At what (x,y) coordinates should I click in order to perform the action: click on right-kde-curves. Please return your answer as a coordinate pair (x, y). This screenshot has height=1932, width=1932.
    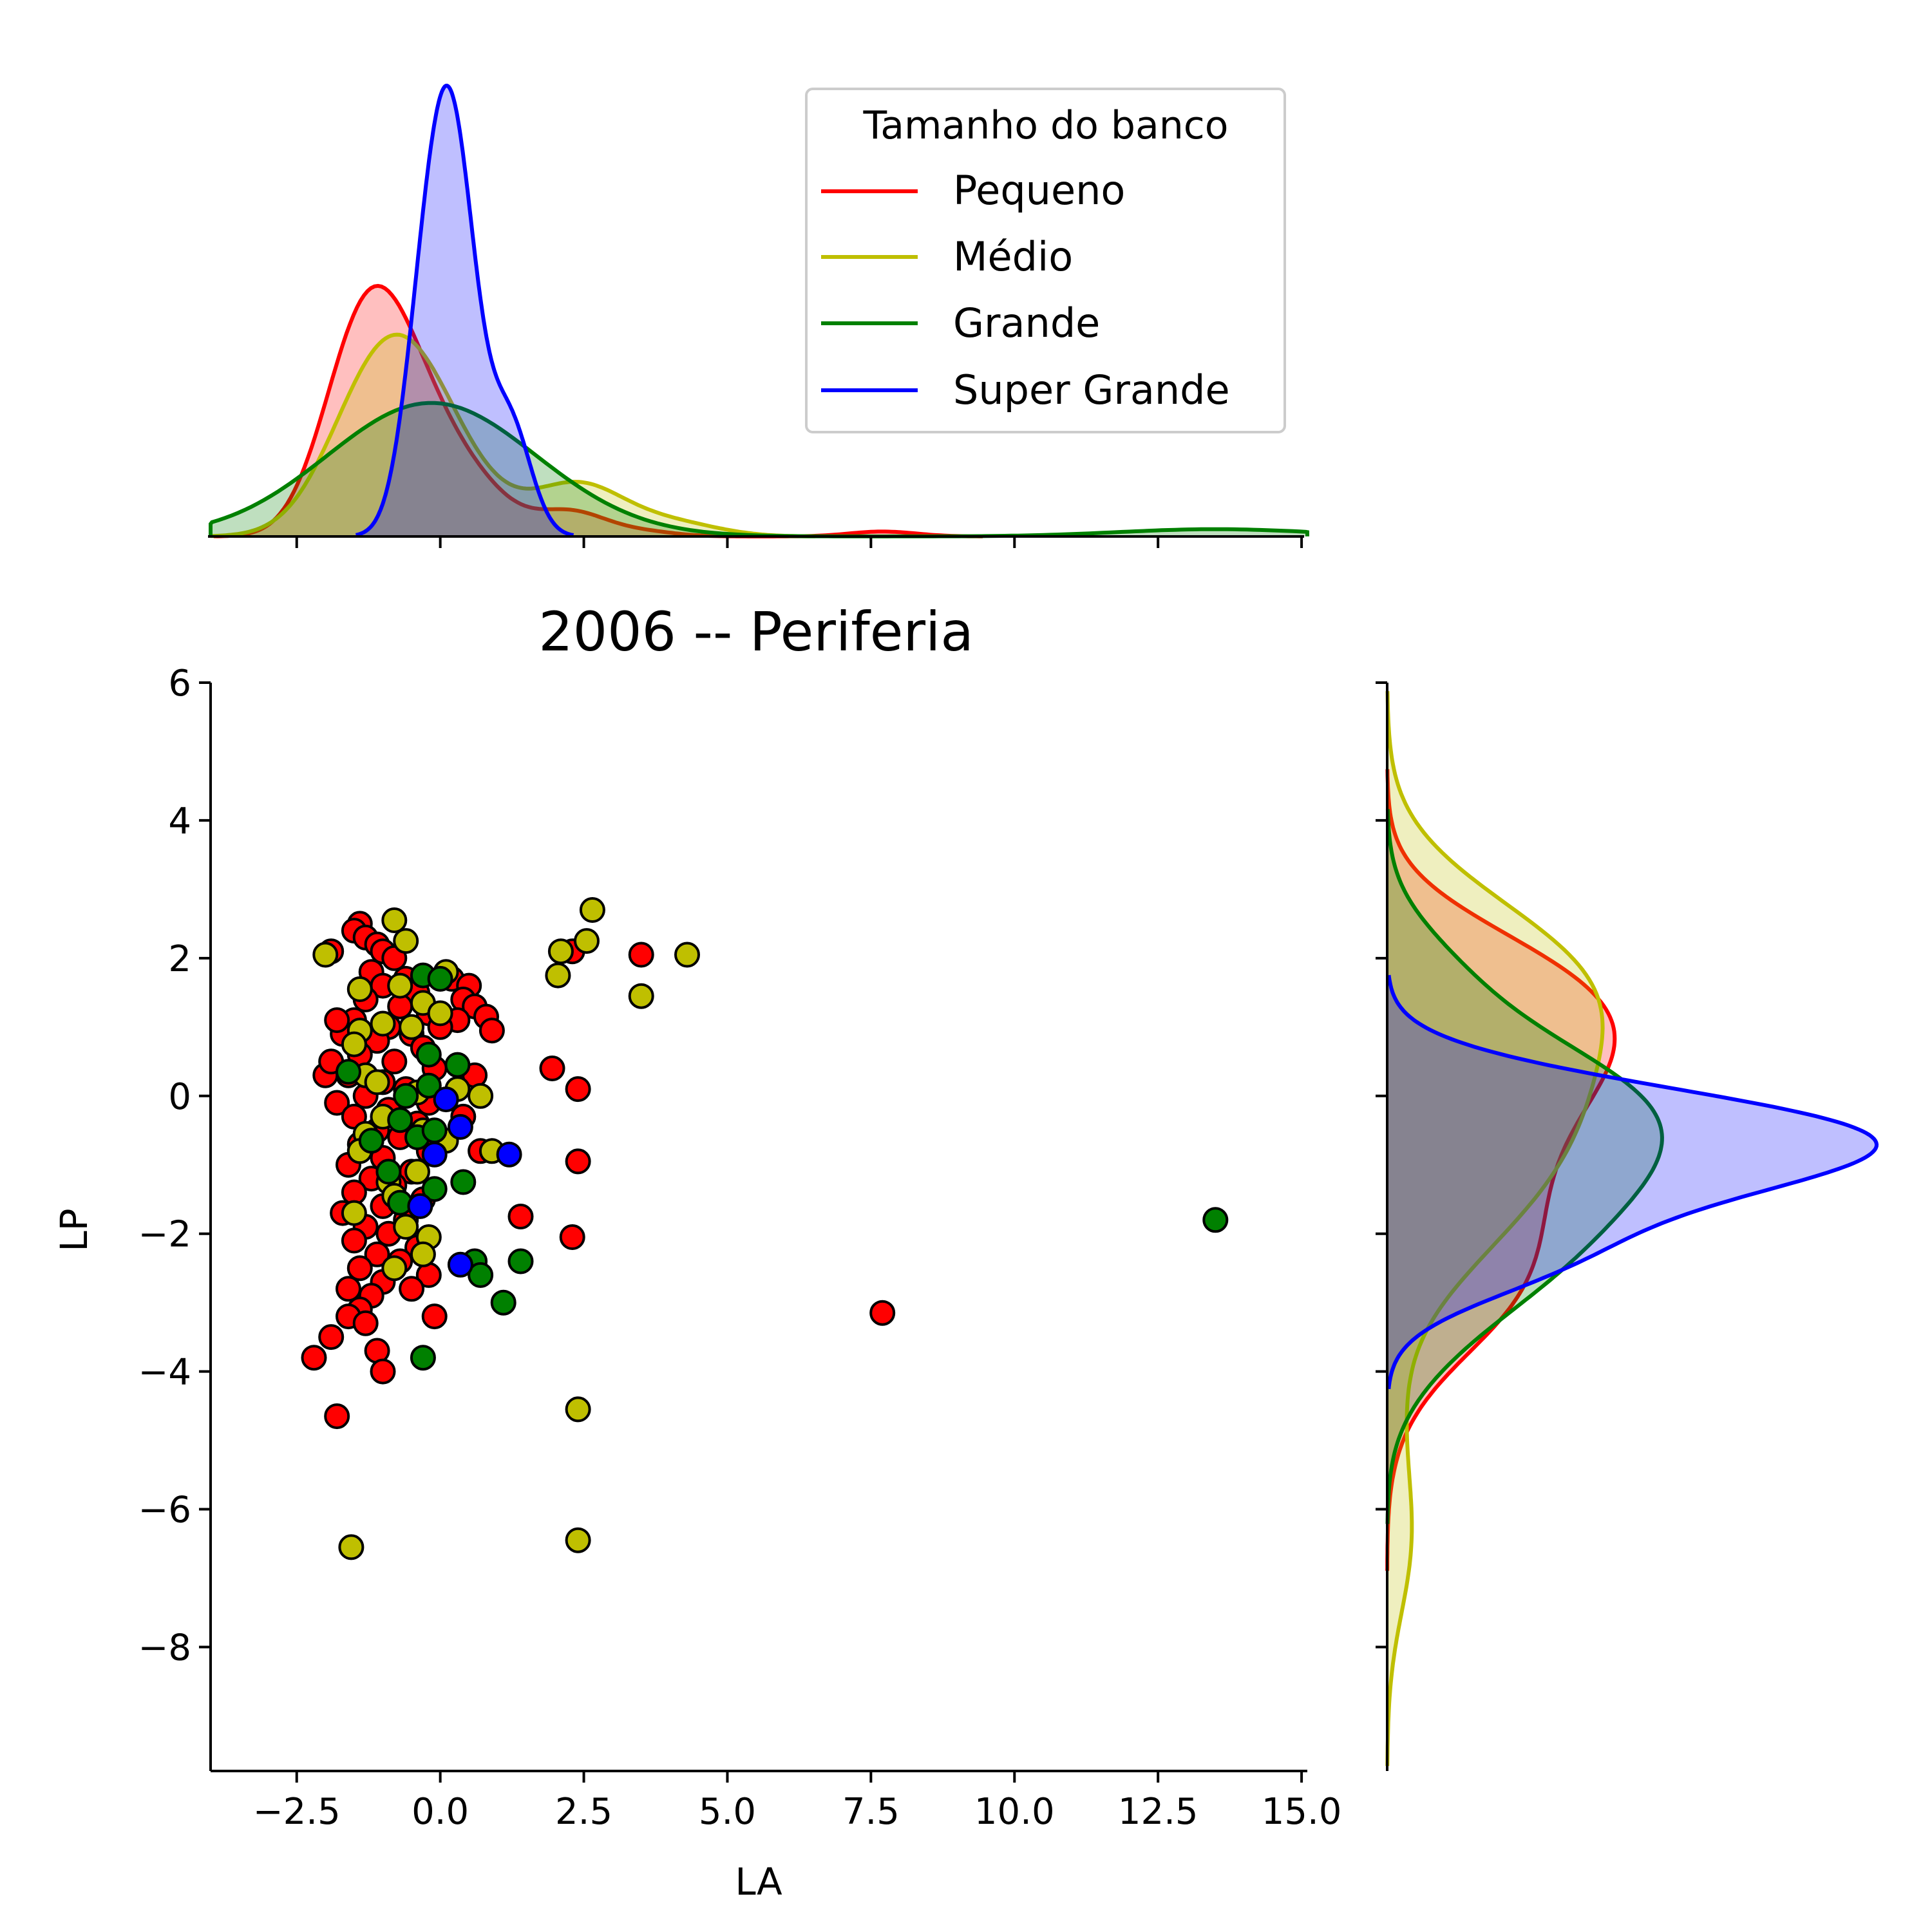
    Looking at the image, I should click on (1632, 1228).